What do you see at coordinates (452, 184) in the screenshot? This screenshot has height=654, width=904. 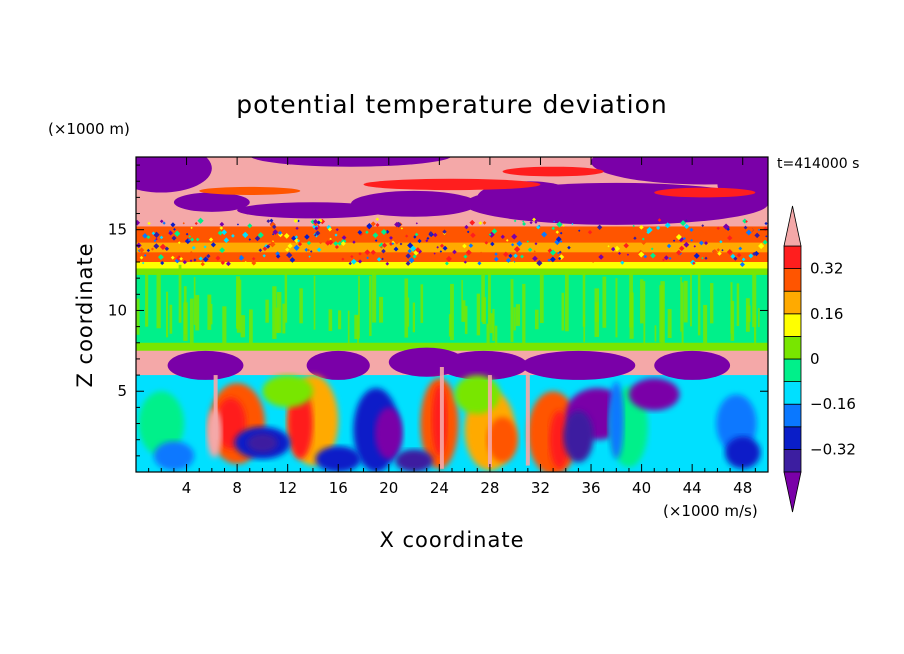 I see `top-red-streak` at bounding box center [452, 184].